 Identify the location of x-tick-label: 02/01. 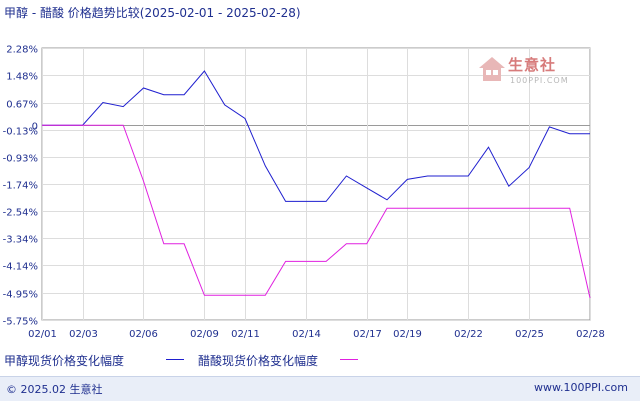
(42, 334).